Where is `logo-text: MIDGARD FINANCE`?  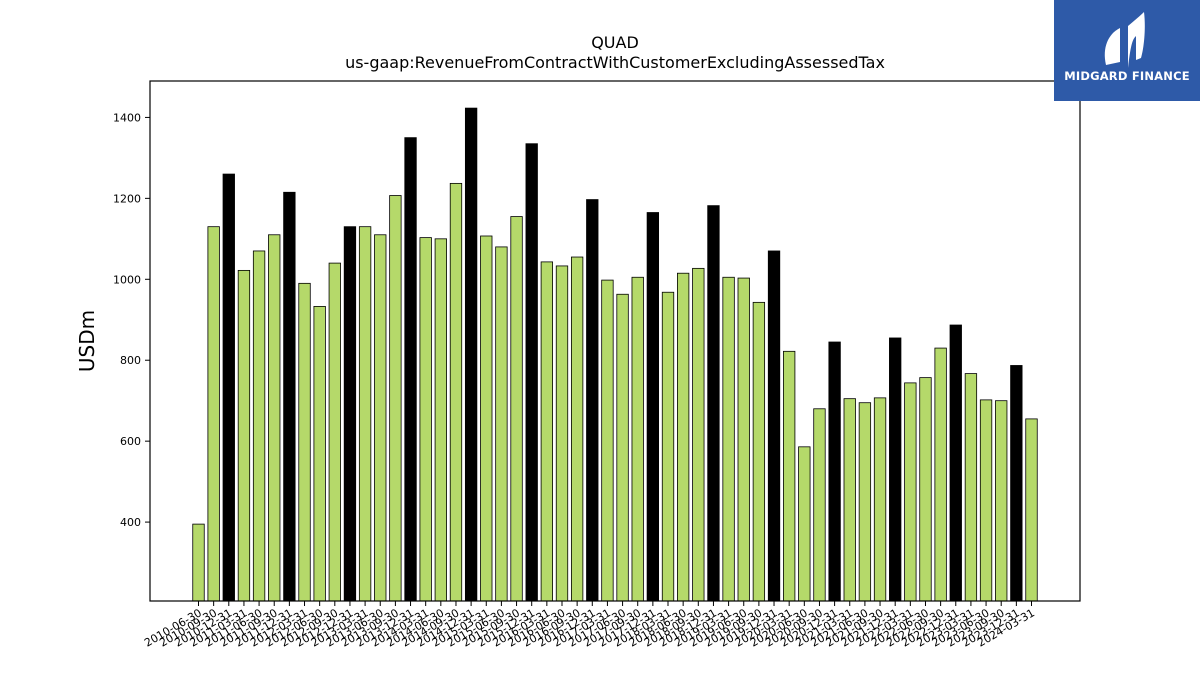 logo-text: MIDGARD FINANCE is located at coordinates (1127, 76).